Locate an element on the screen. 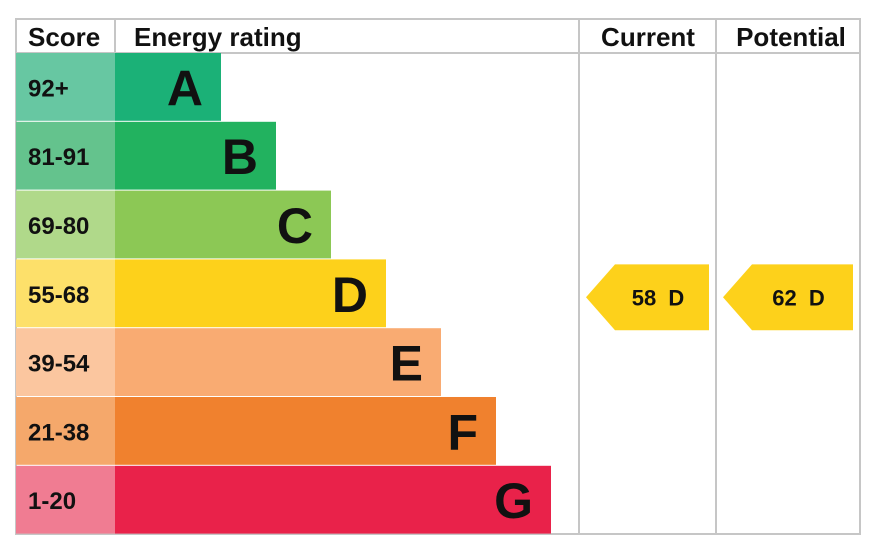 The image size is (882, 558). score-range-b: 81-91 is located at coordinates (58, 157).